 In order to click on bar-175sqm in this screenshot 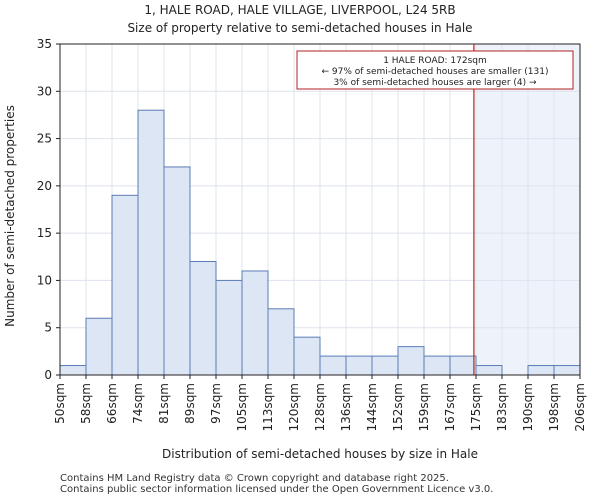, I will do `click(489, 370)`.